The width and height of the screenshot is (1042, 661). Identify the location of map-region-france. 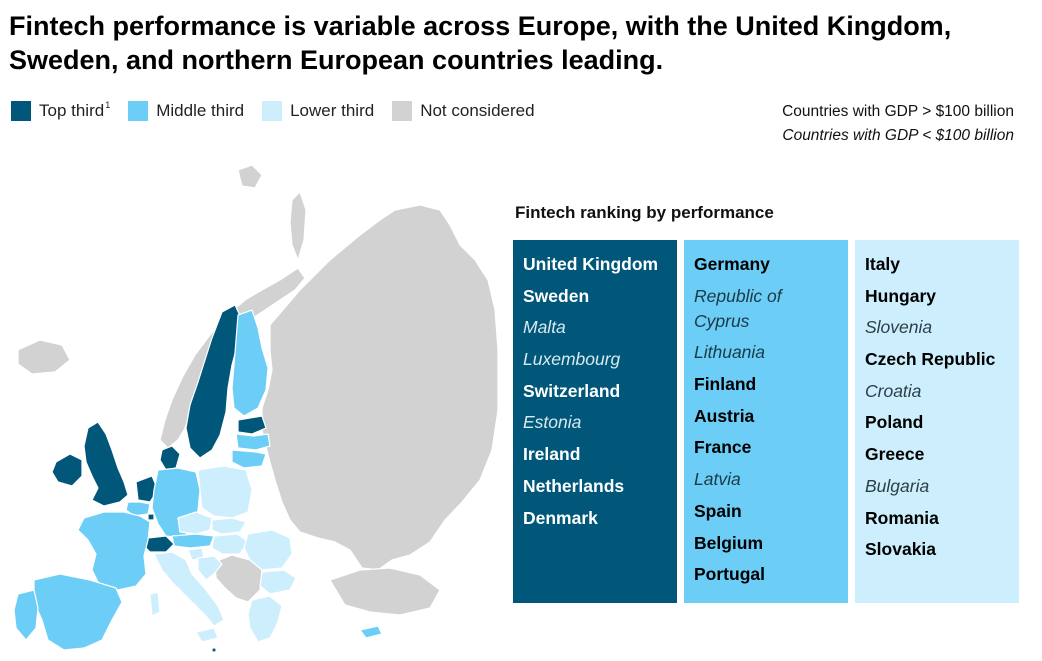
(114, 551).